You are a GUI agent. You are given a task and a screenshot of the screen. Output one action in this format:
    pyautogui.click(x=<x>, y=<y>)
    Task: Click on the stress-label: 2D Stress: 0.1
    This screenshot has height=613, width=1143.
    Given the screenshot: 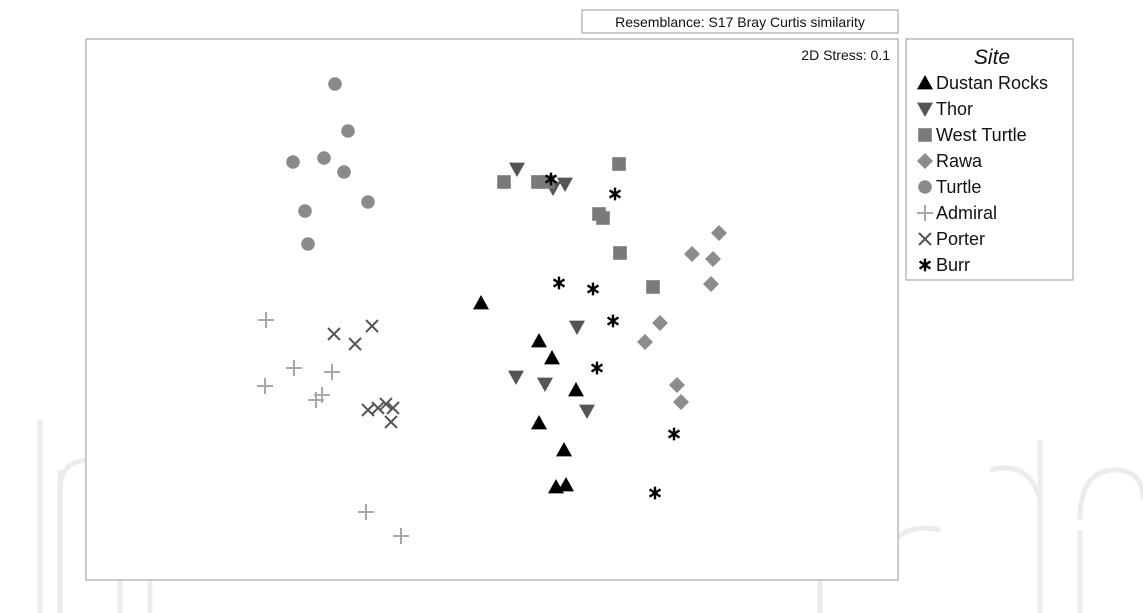 What is the action you would take?
    pyautogui.click(x=845, y=55)
    